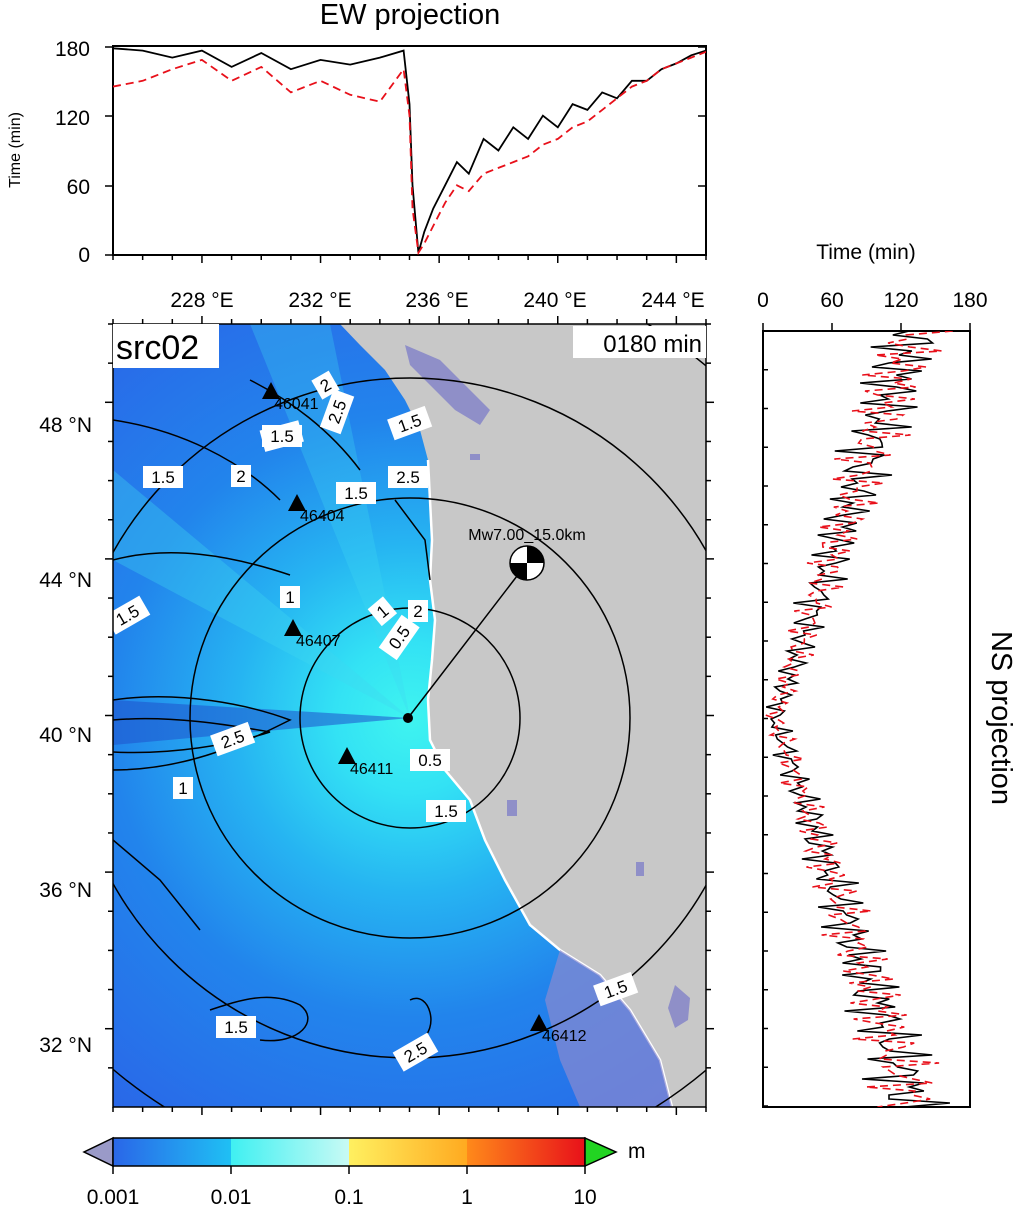  I want to click on station-46411: 46411, so click(365, 762).